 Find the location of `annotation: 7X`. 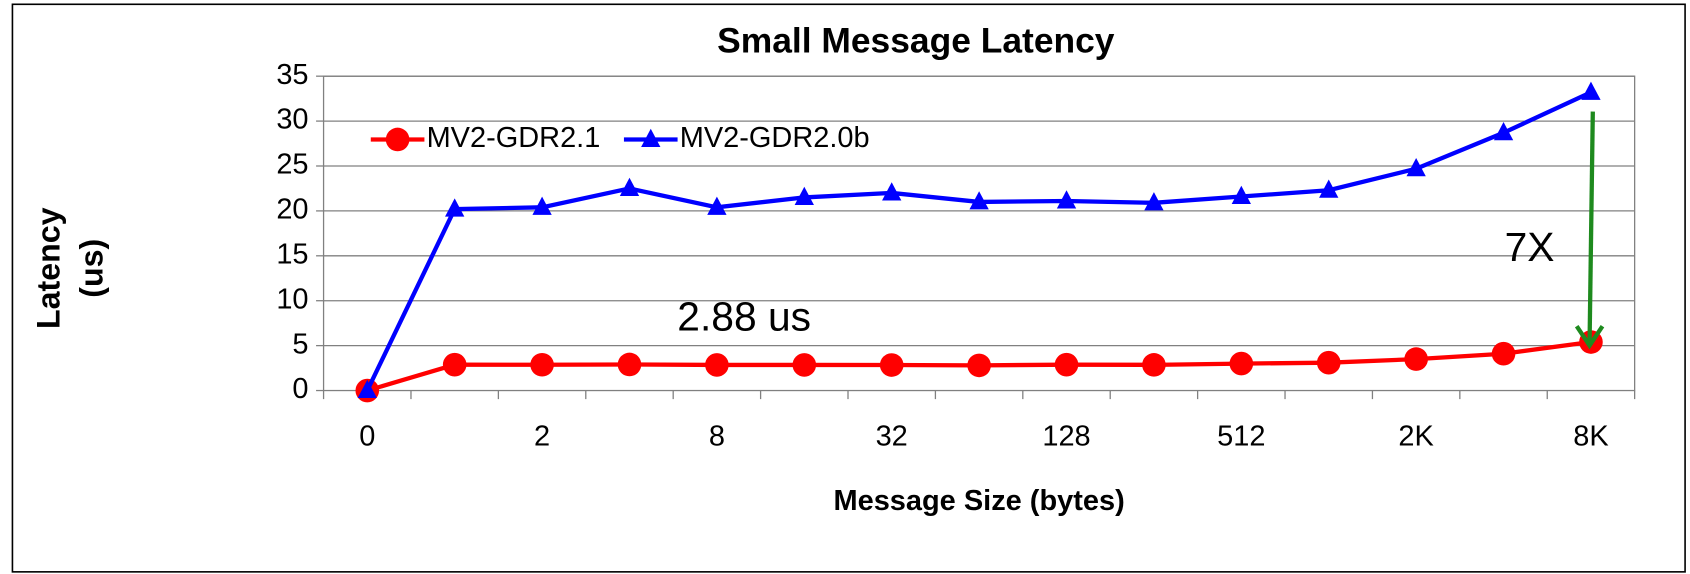

annotation: 7X is located at coordinates (1530, 247).